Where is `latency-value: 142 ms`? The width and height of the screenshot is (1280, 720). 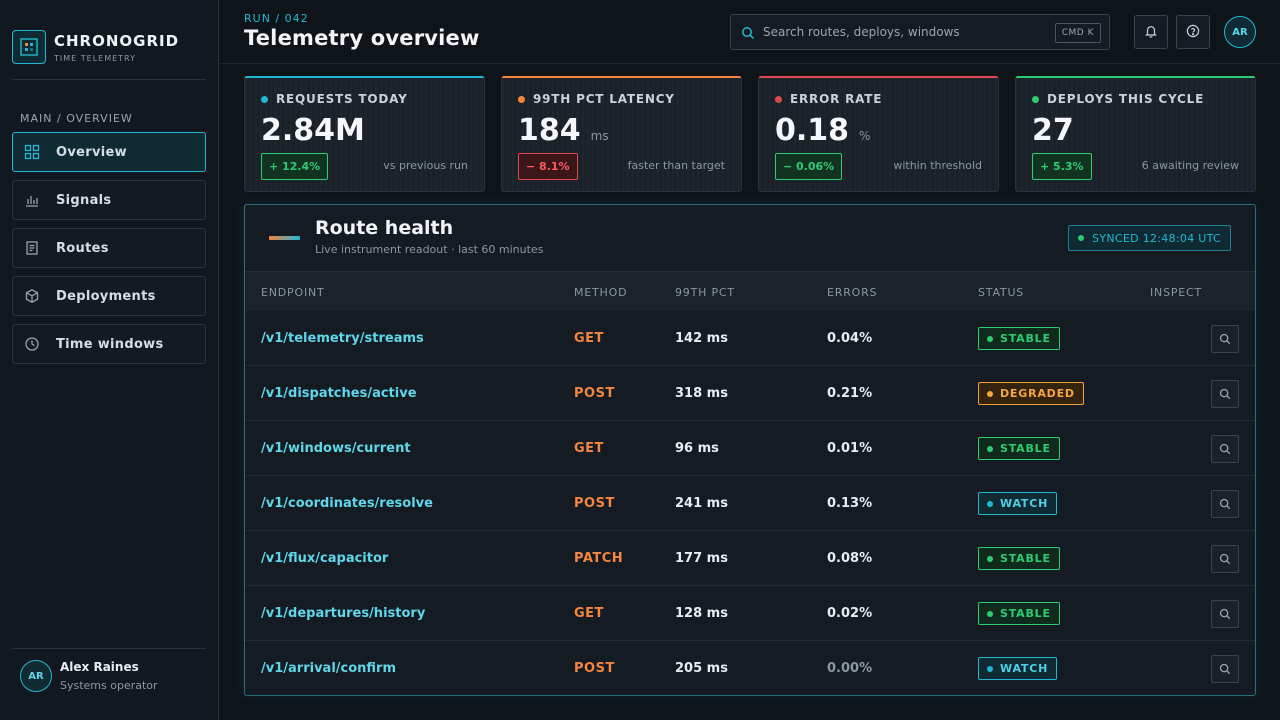
latency-value: 142 ms is located at coordinates (701, 338).